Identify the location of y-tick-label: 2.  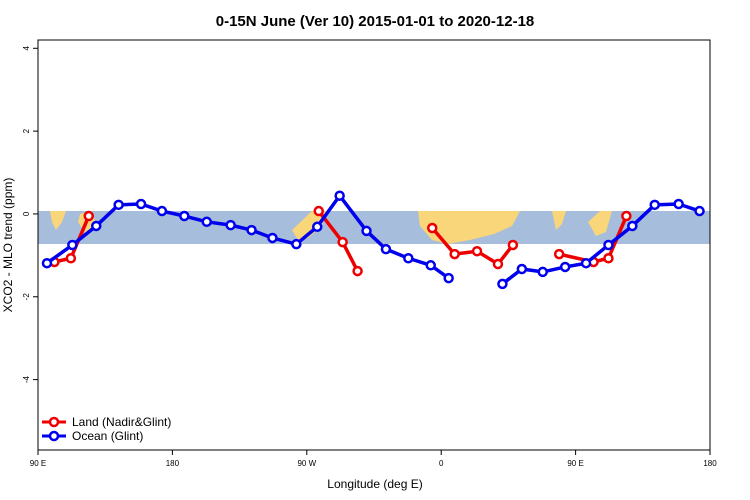
(26, 130).